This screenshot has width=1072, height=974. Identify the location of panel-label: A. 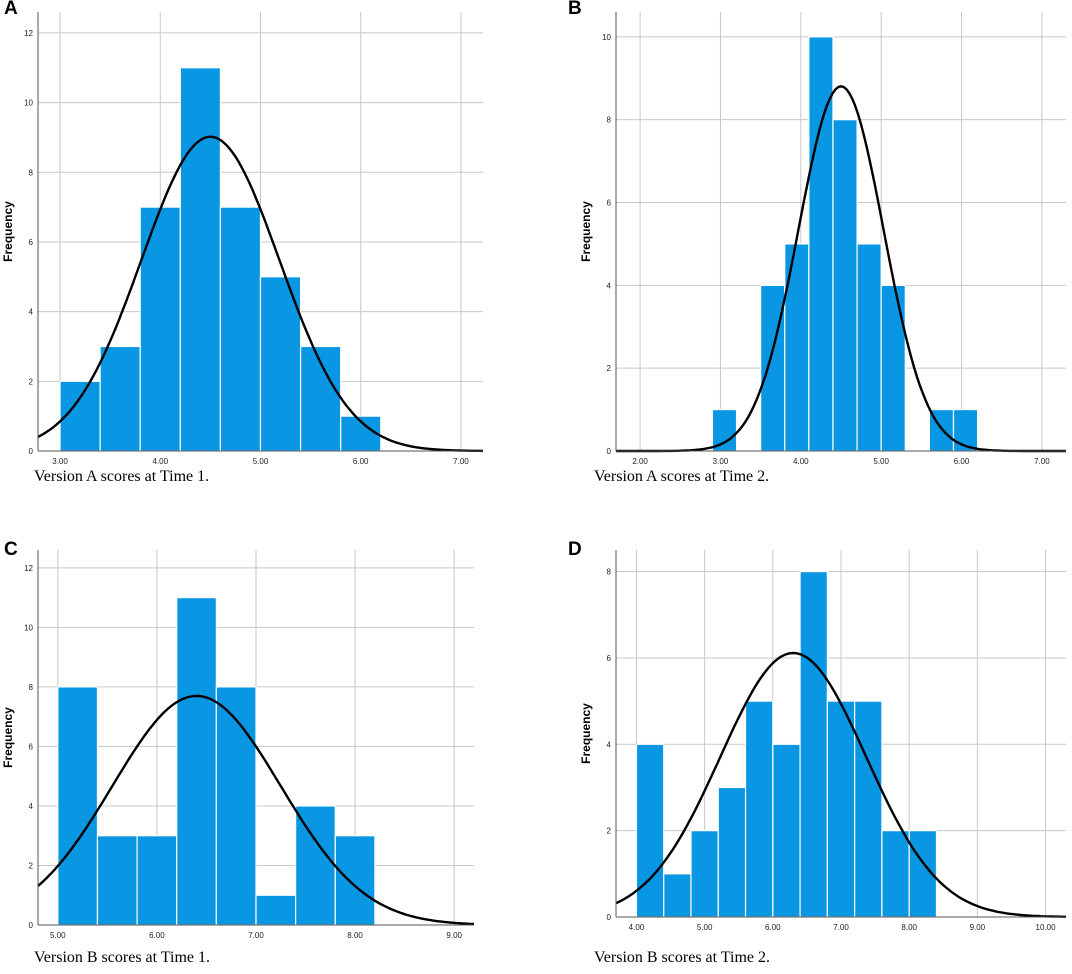
(11, 9).